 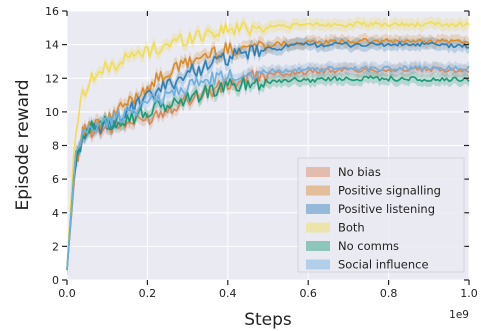 I want to click on x-axis-label: Steps, so click(x=268, y=320).